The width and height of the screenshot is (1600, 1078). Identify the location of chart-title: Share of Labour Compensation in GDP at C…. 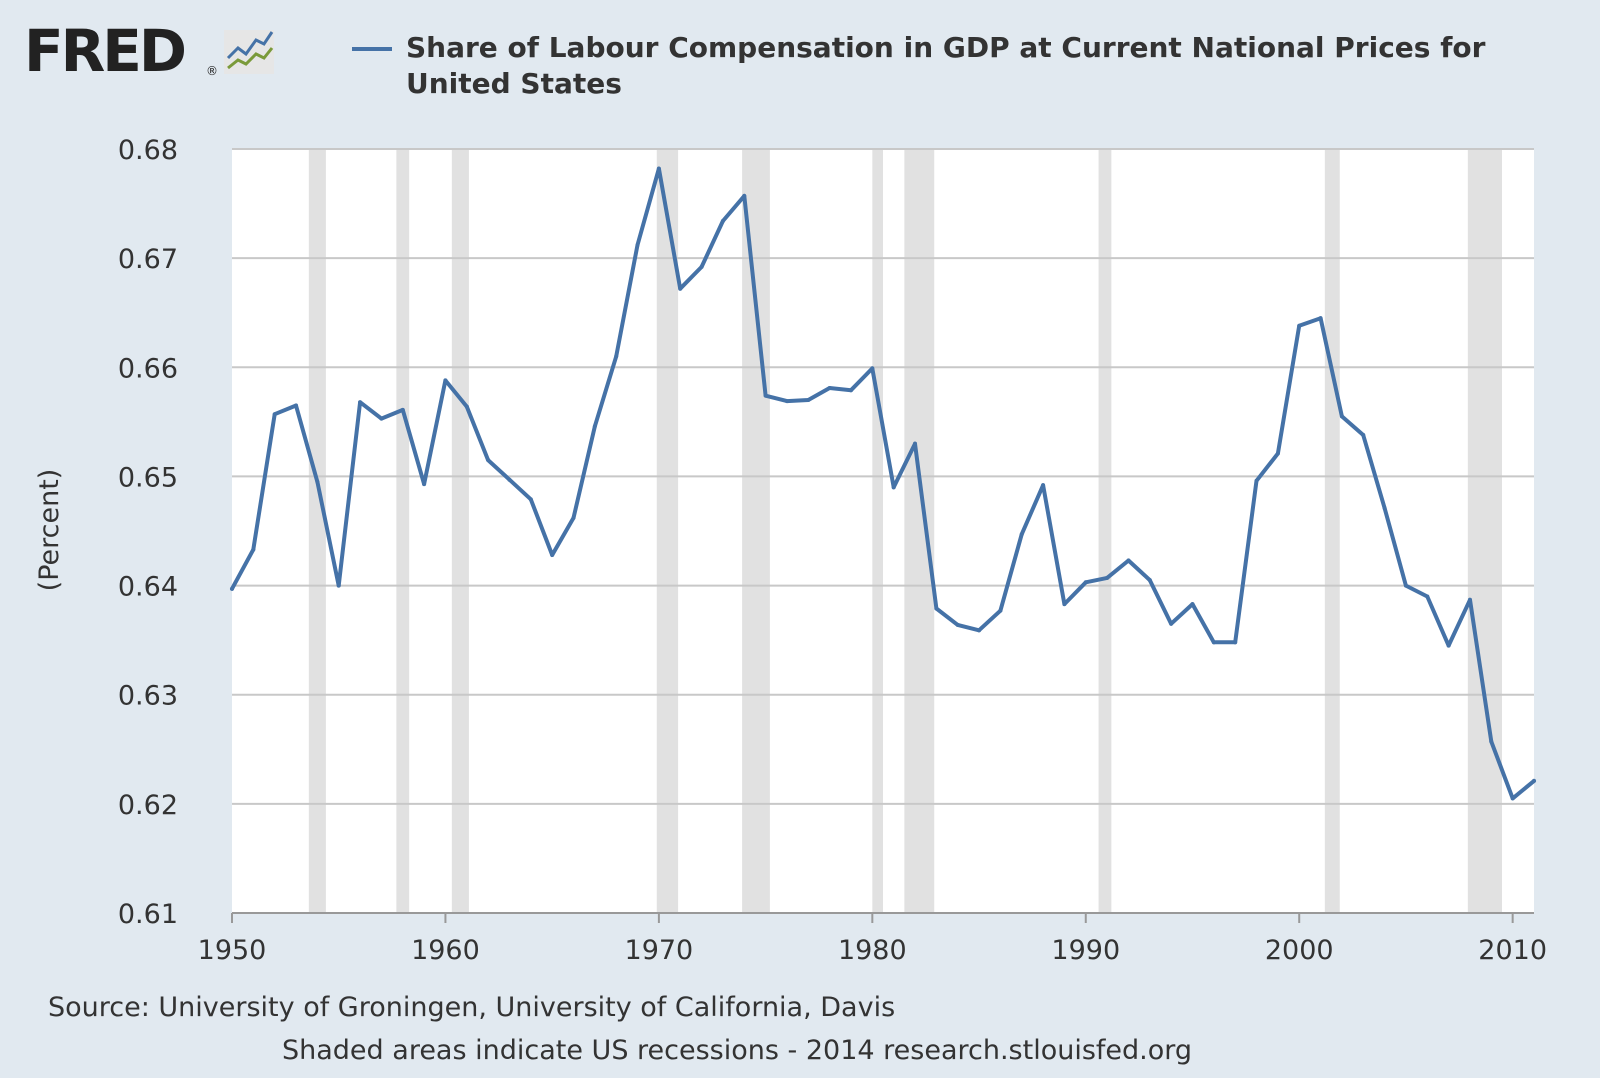
(946, 65).